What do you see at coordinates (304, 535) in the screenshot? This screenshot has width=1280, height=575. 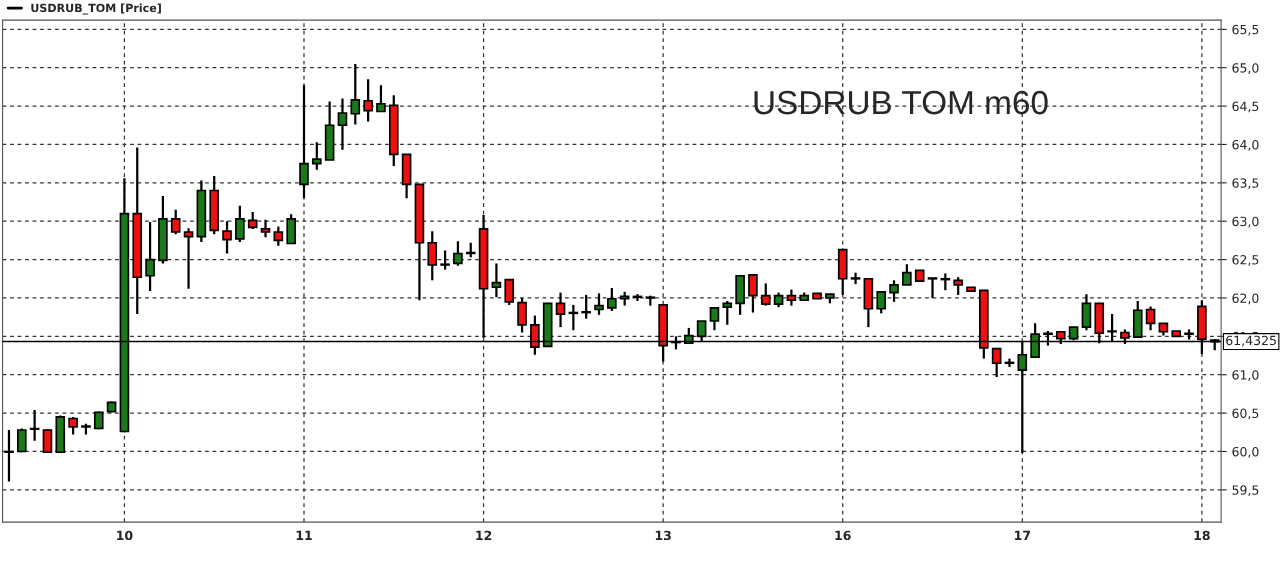 I see `x-tick-label: 11` at bounding box center [304, 535].